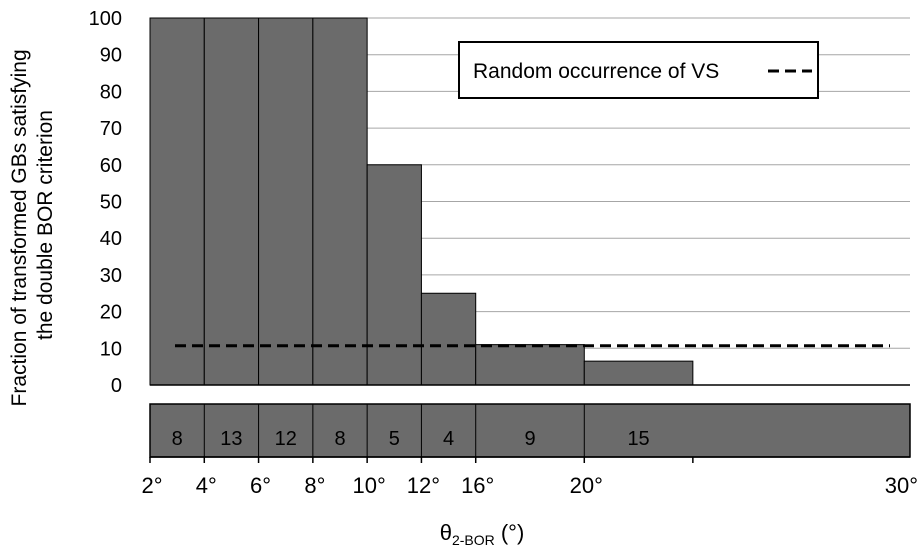 The image size is (920, 551). Describe the element at coordinates (111, 349) in the screenshot. I see `y-tick-label: 10` at that location.